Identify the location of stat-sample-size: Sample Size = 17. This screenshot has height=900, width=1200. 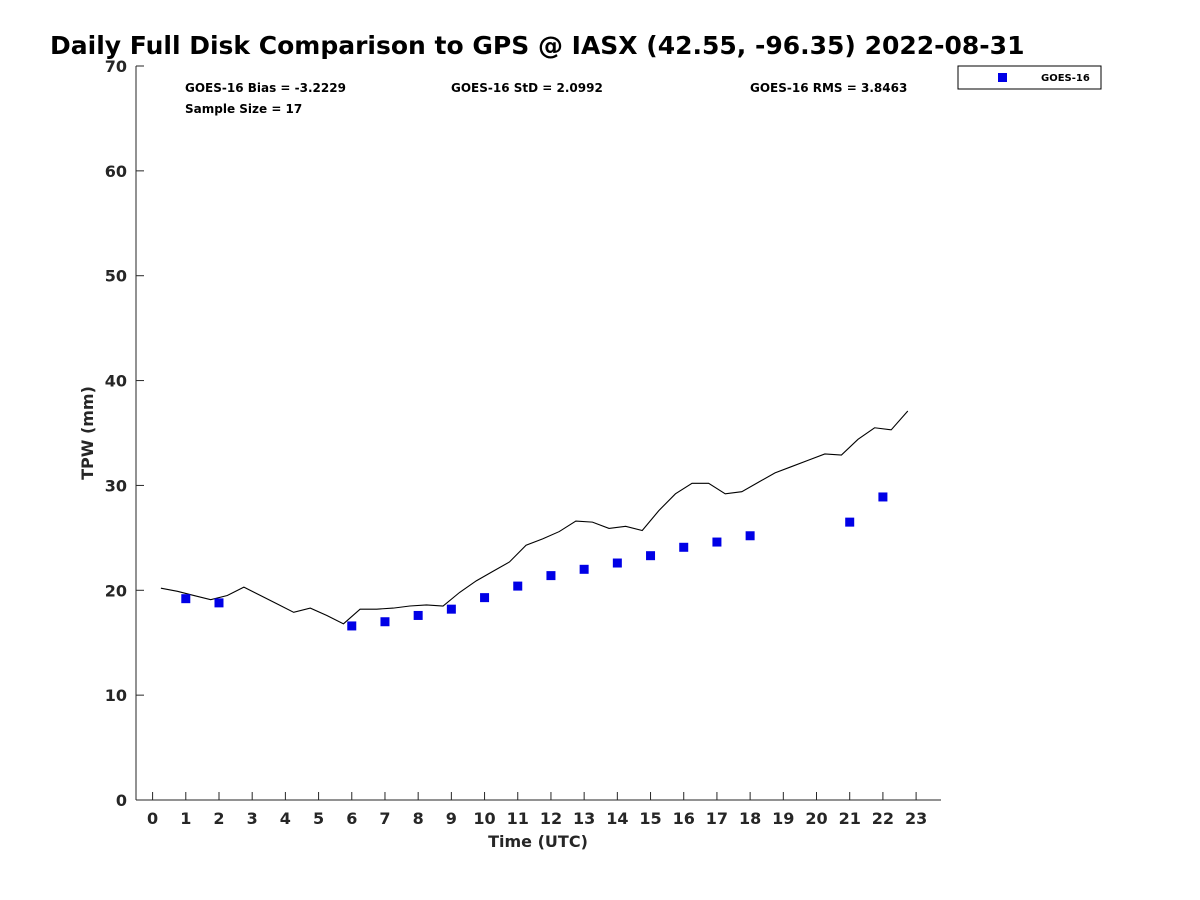
(243, 109).